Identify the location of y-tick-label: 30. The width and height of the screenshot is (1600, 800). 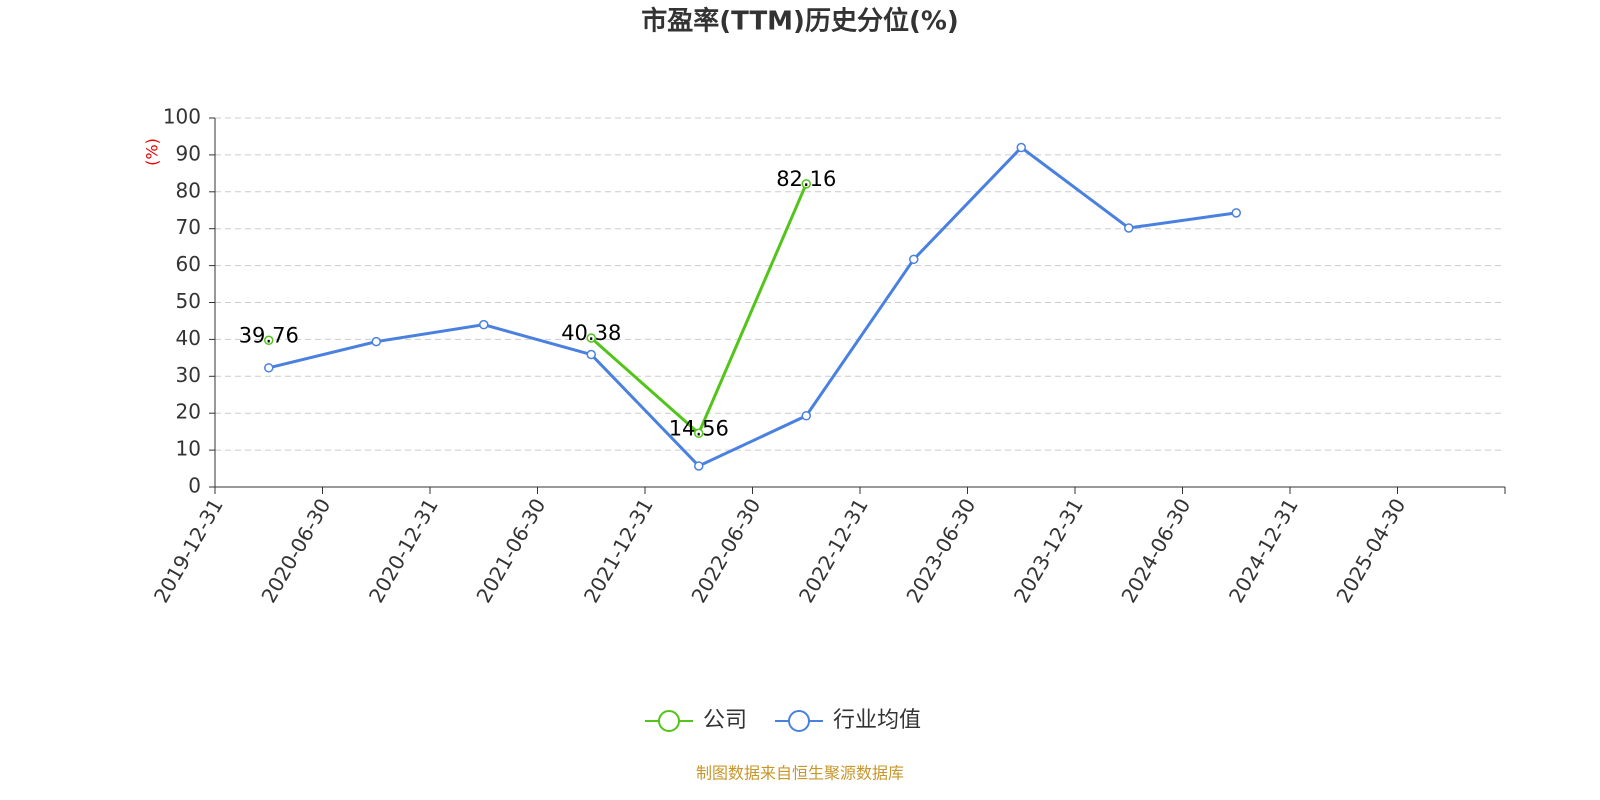
(188, 375).